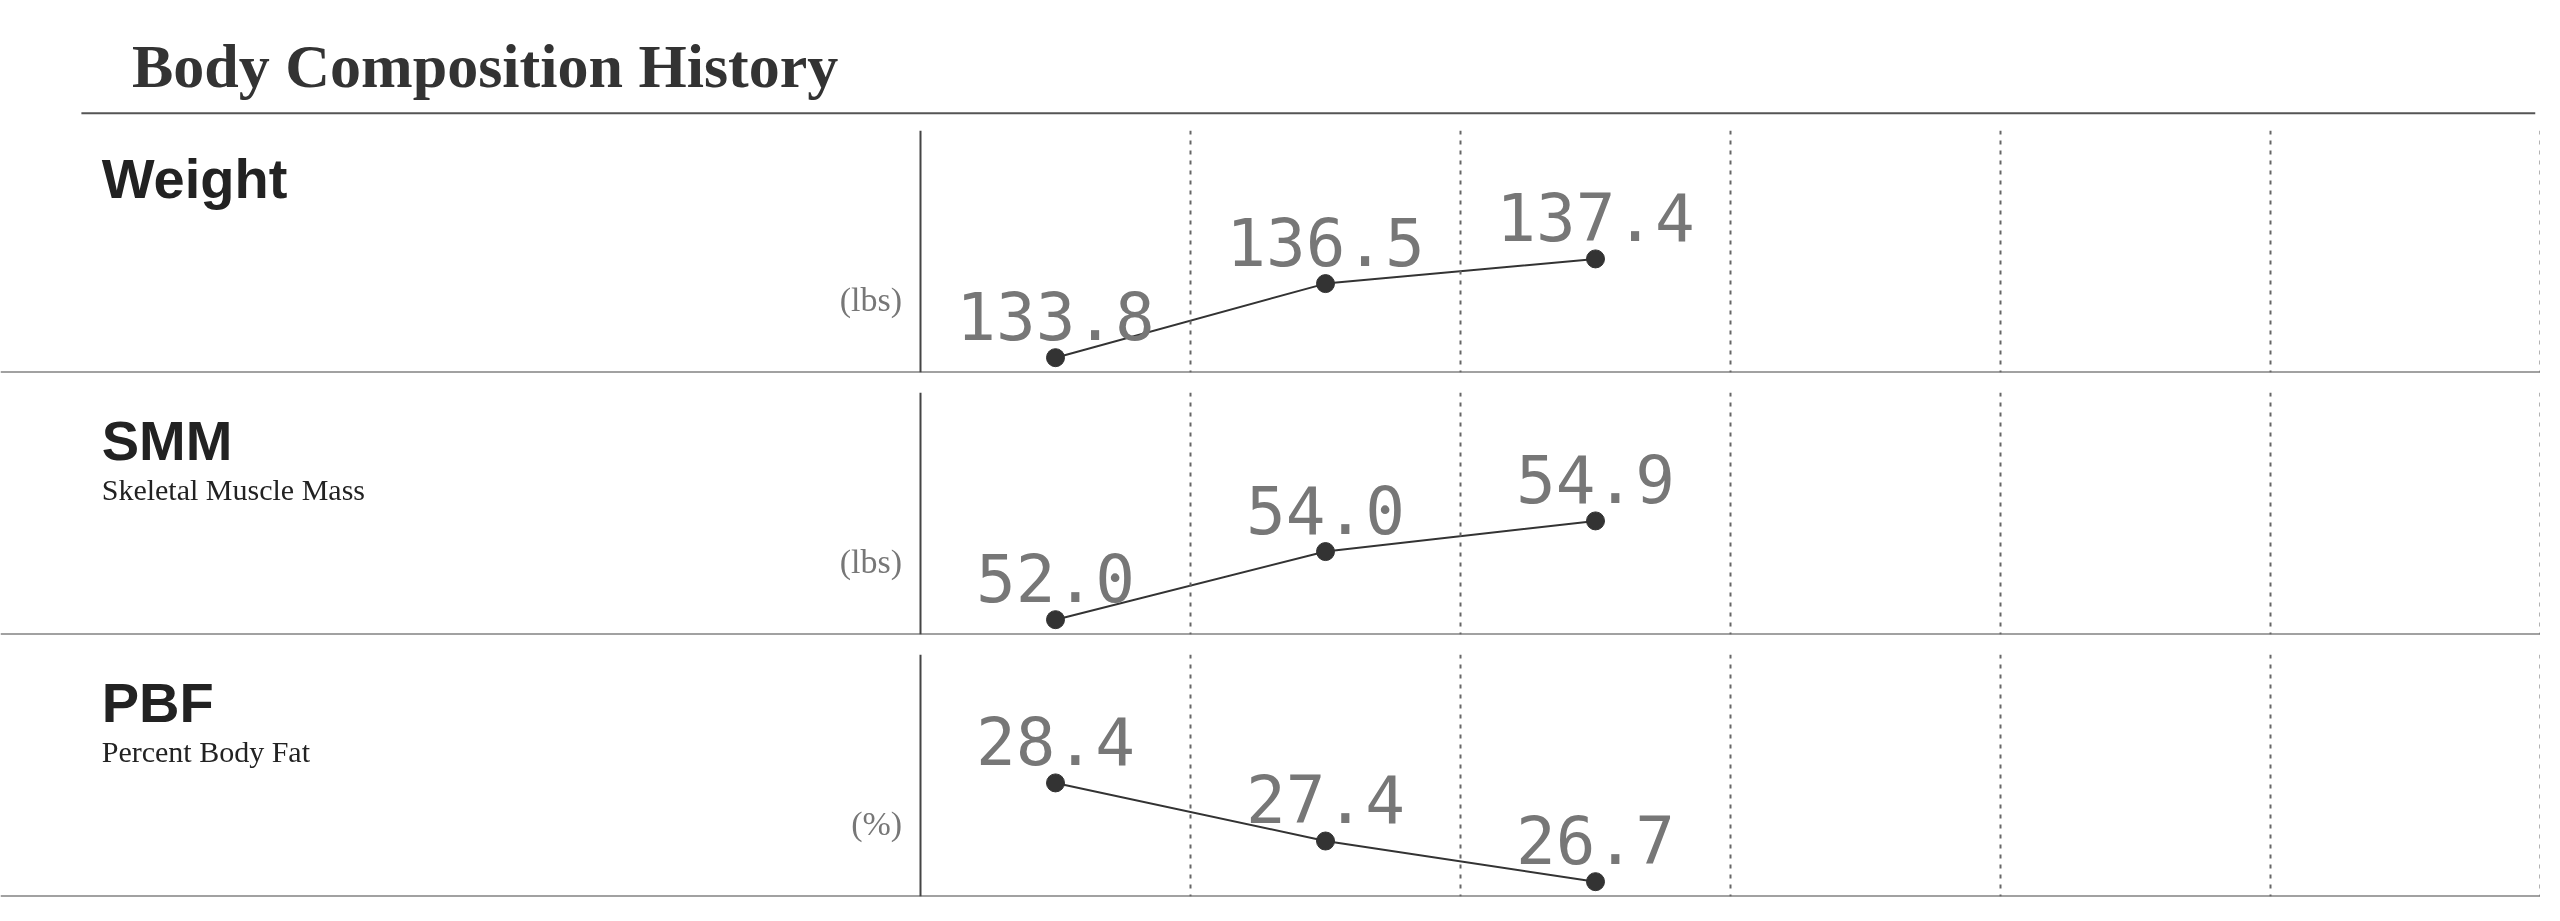 The height and width of the screenshot is (921, 2560). Describe the element at coordinates (1055, 742) in the screenshot. I see `data-label: 28.4` at that location.